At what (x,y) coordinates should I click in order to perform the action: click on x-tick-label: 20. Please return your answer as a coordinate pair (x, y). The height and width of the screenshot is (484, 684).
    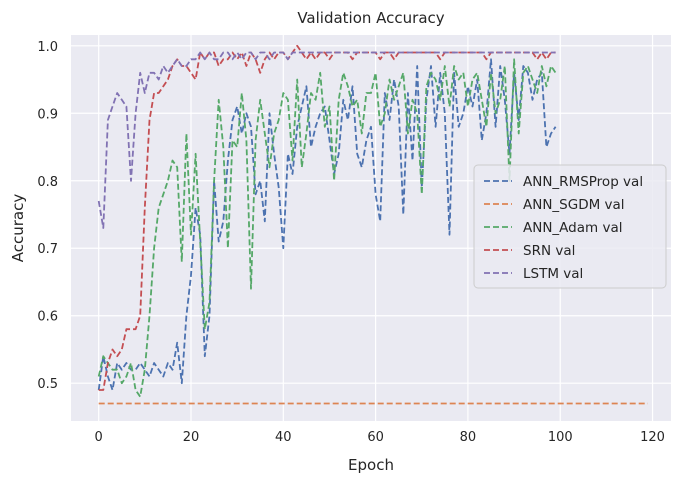
    Looking at the image, I should click on (191, 437).